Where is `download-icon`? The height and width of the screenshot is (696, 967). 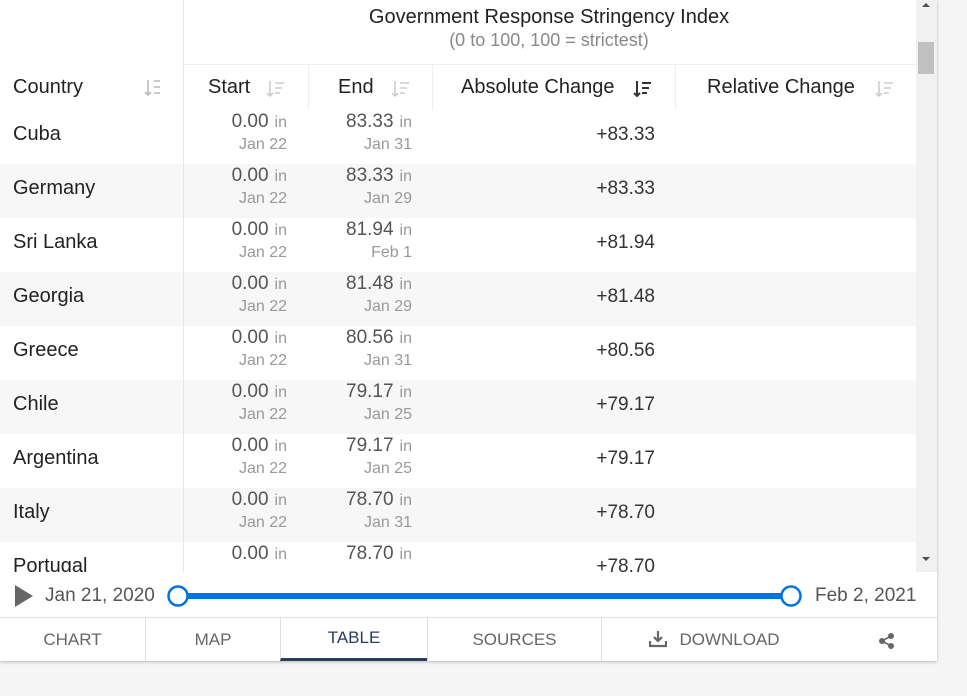
download-icon is located at coordinates (658, 639).